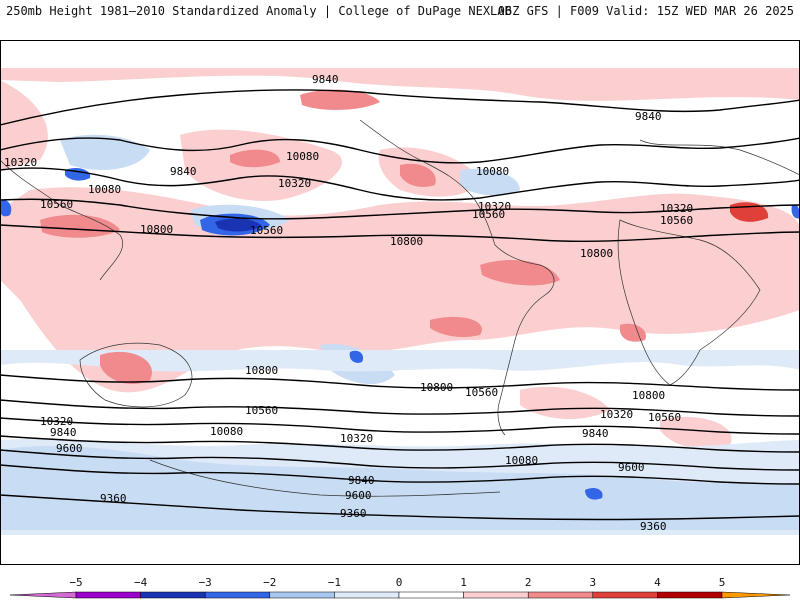 The image size is (800, 604). Describe the element at coordinates (528, 582) in the screenshot. I see `colorbar-tick-label: 2` at that location.